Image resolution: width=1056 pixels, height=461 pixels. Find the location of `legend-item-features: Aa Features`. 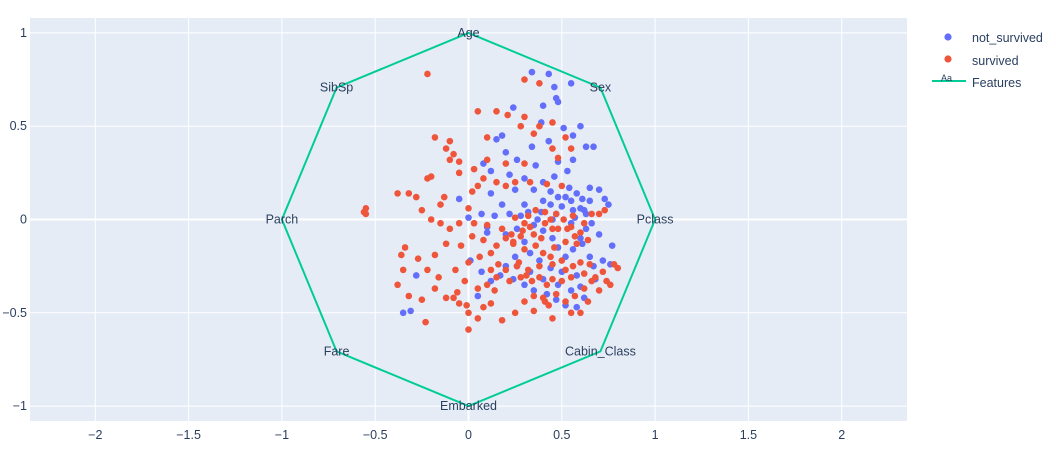

legend-item-features: Aa Features is located at coordinates (976, 81).